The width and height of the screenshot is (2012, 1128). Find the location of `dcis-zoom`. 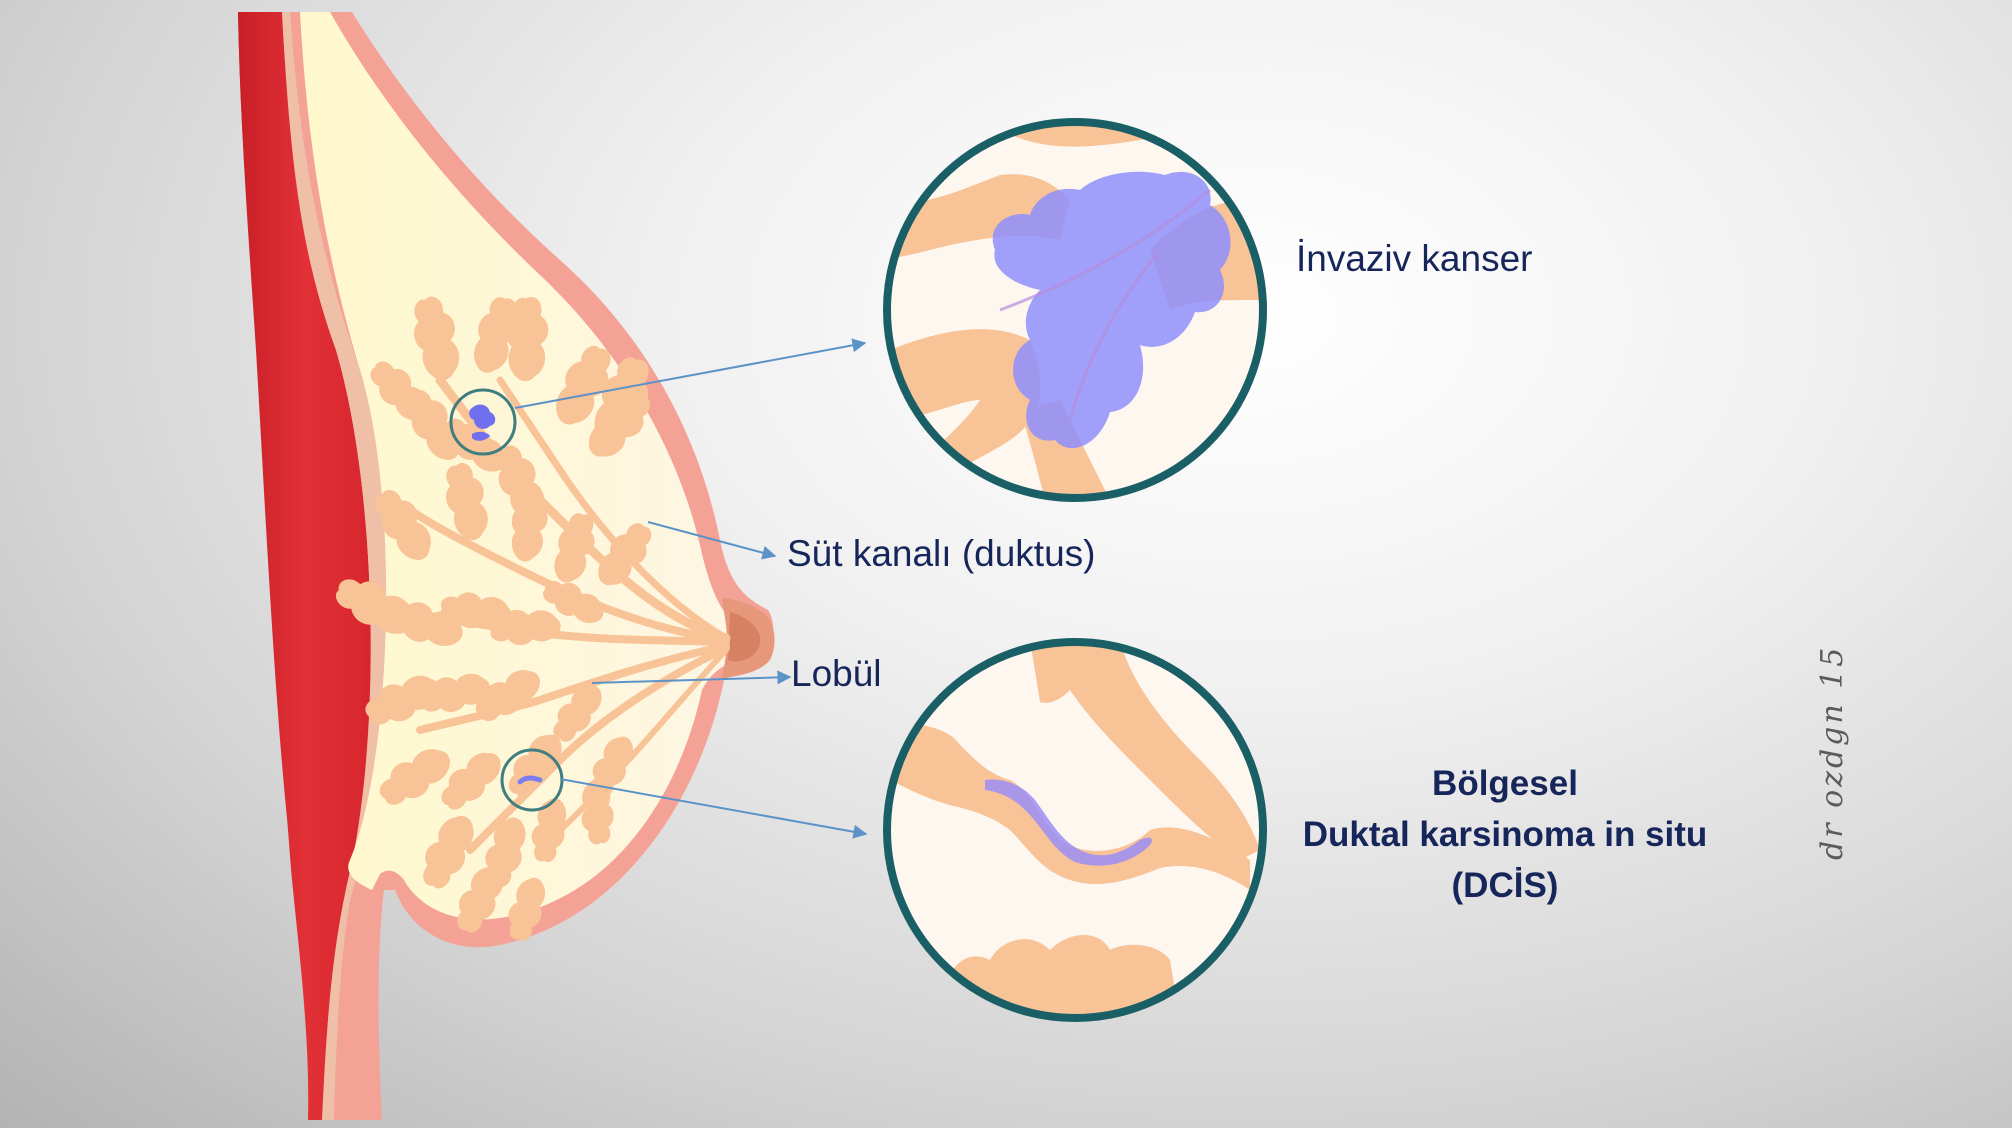

dcis-zoom is located at coordinates (1075, 830).